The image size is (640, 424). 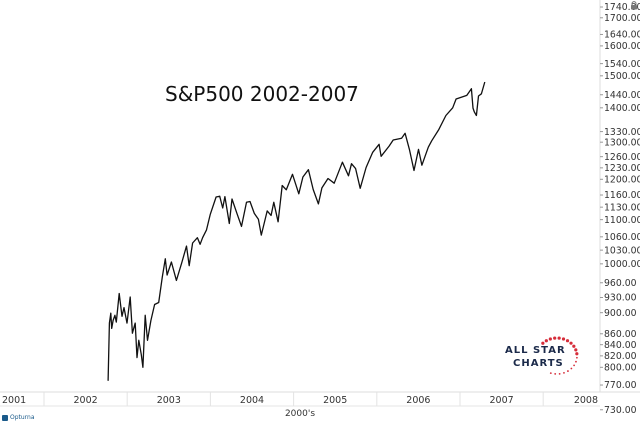 I want to click on all-star-charts-logo: ALL STAR CHARTS, so click(x=545, y=356).